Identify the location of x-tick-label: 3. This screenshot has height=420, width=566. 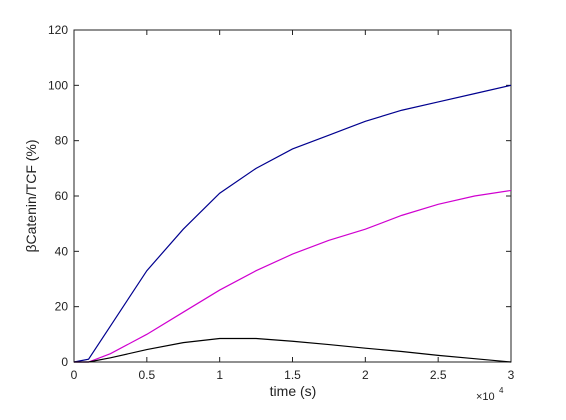
(511, 375).